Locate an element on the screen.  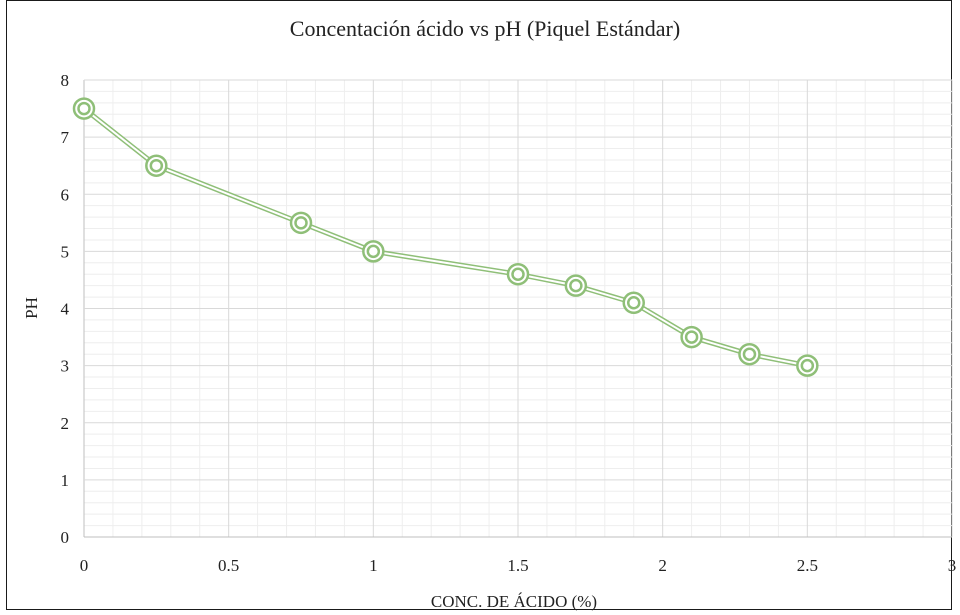
x-axis-label: CONC. DE ÁCIDO (%) is located at coordinates (514, 601).